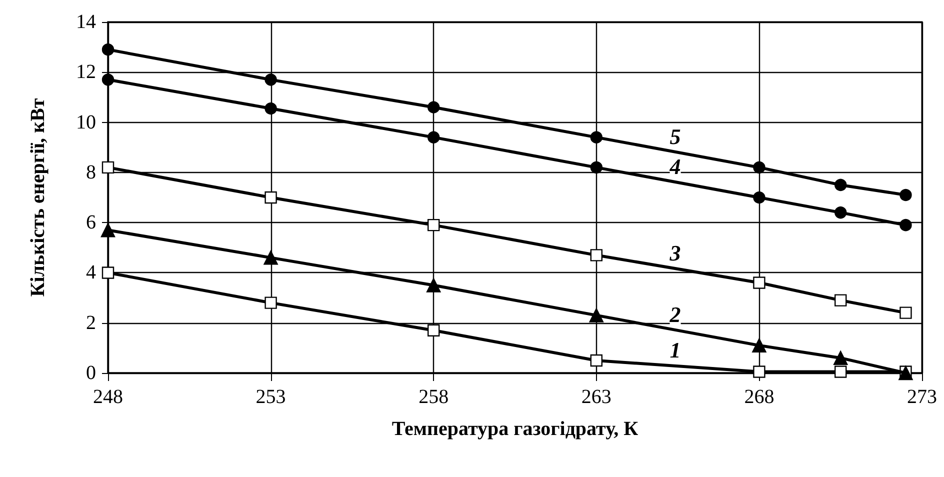 The width and height of the screenshot is (944, 477). What do you see at coordinates (675, 350) in the screenshot?
I see `series-label: 1` at bounding box center [675, 350].